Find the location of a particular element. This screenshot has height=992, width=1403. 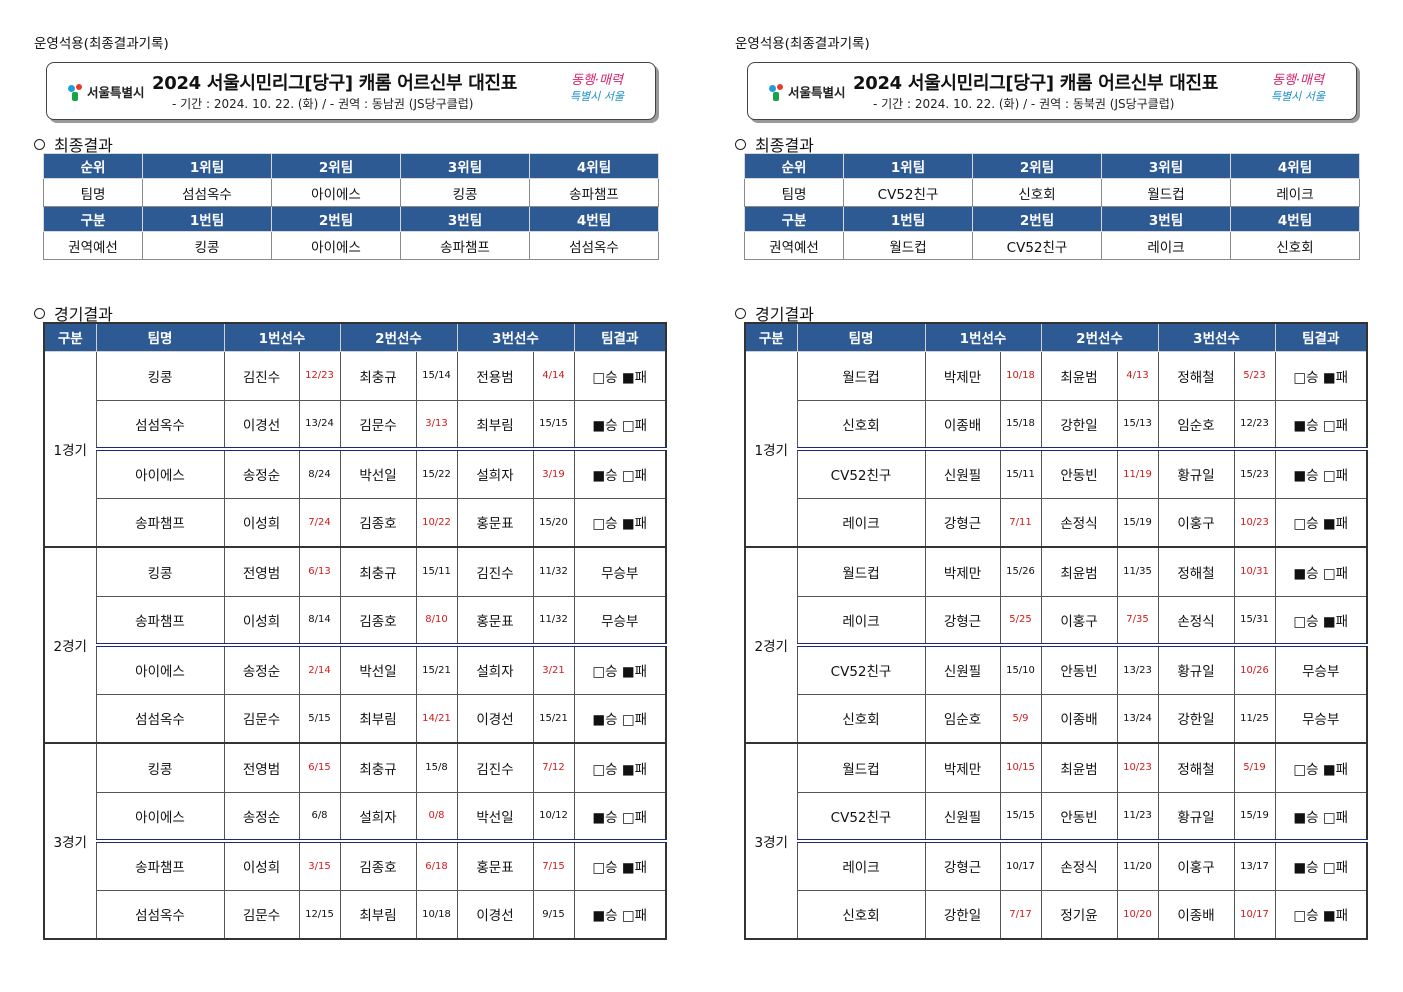

player-score: 7/24 is located at coordinates (319, 522).